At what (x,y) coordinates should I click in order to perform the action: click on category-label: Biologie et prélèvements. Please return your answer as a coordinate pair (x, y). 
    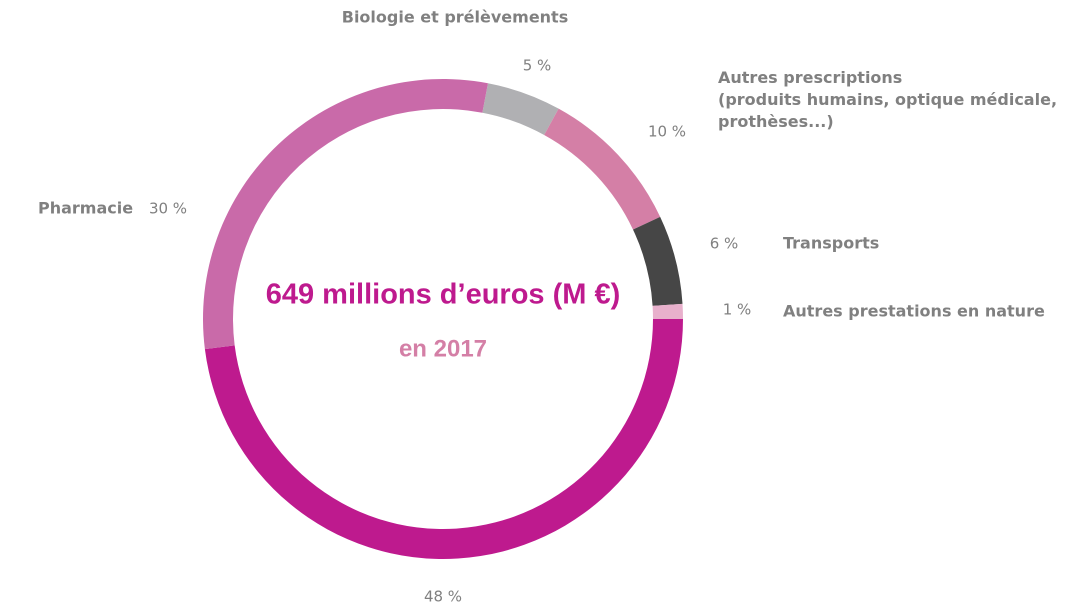
    Looking at the image, I should click on (455, 17).